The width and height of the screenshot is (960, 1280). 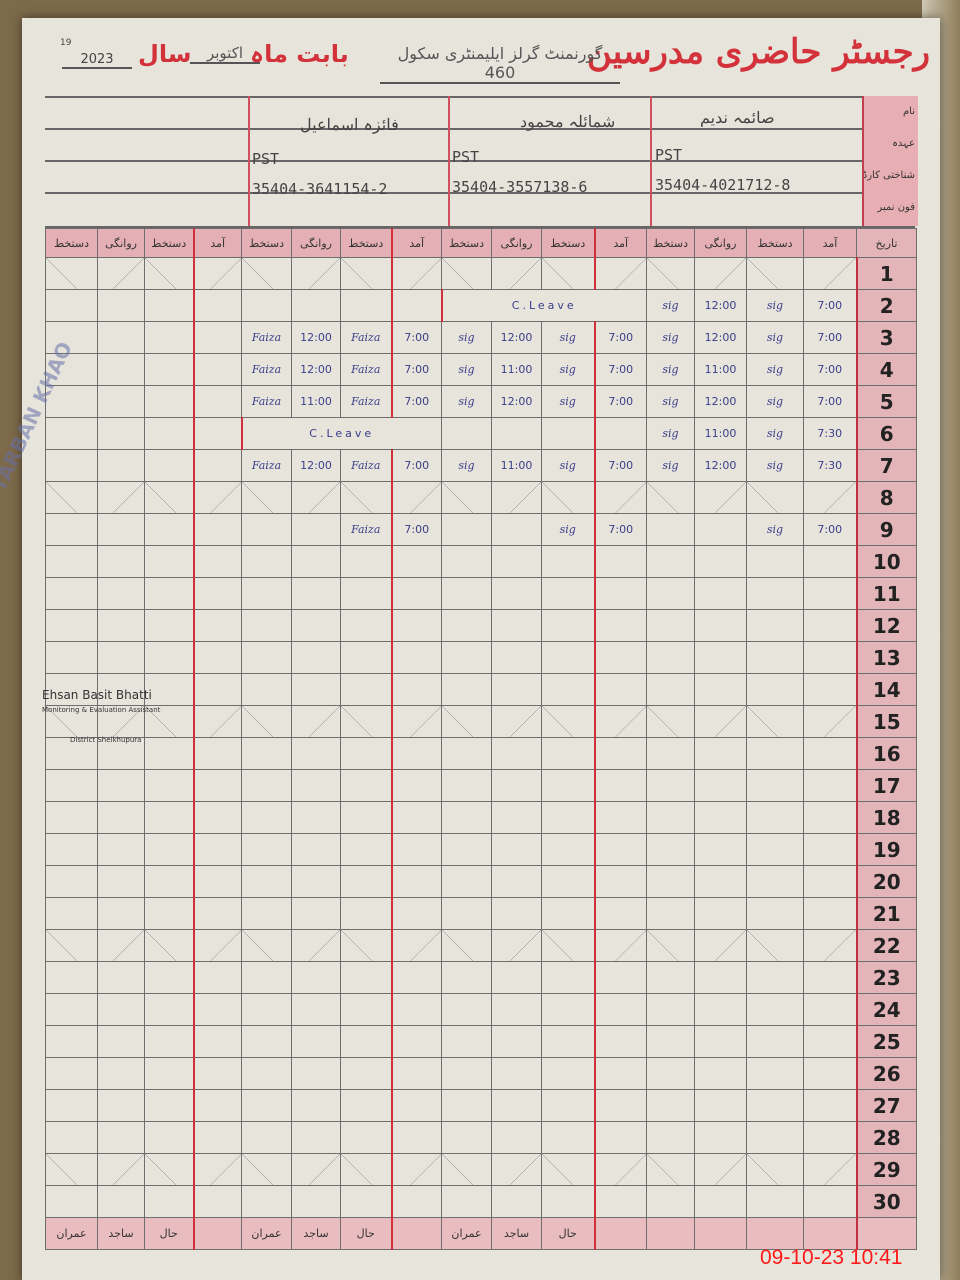 What do you see at coordinates (481, 1169) in the screenshot?
I see `attendance-row: 29` at bounding box center [481, 1169].